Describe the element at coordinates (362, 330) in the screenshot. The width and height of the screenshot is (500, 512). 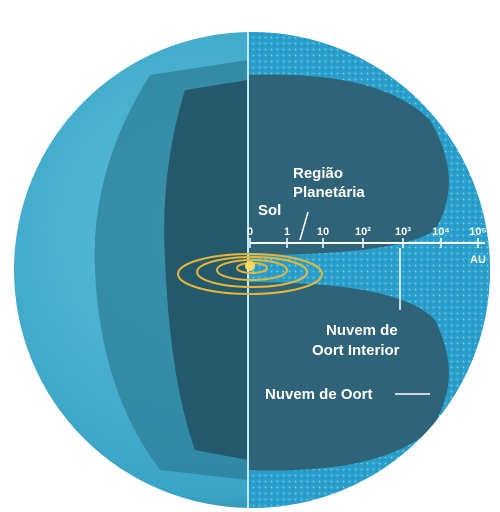
I see `label: Nuvem de` at that location.